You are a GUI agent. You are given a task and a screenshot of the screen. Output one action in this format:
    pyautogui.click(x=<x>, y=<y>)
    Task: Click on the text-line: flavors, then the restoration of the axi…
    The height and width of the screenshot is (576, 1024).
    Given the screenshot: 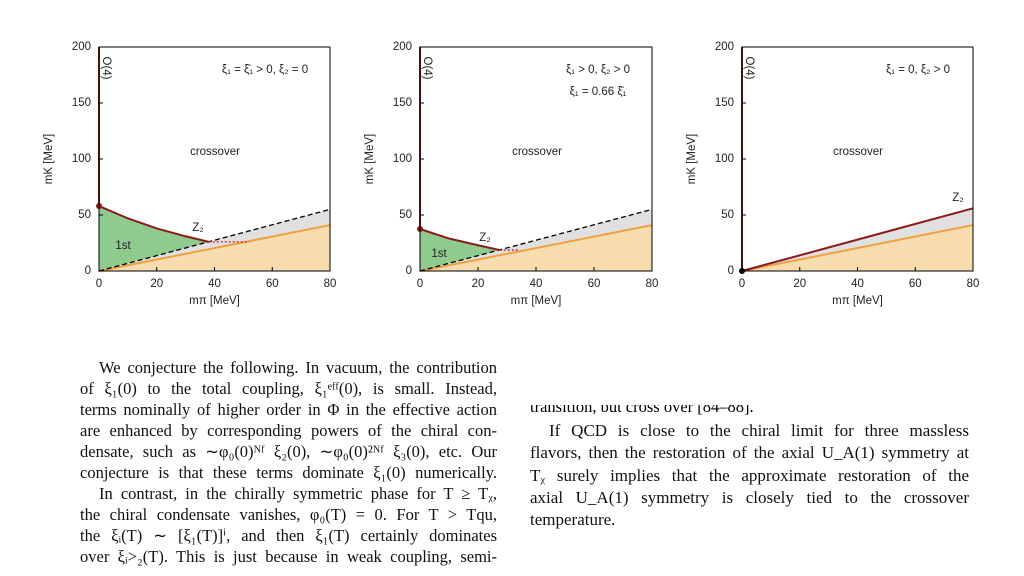 What is the action you would take?
    pyautogui.click(x=749, y=453)
    